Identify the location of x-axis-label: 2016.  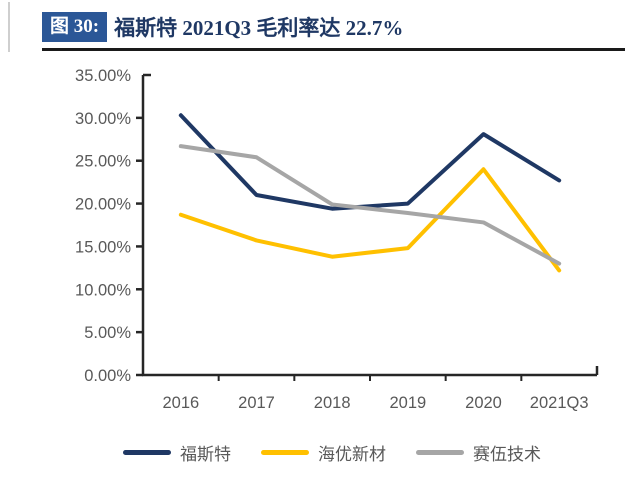
(180, 403).